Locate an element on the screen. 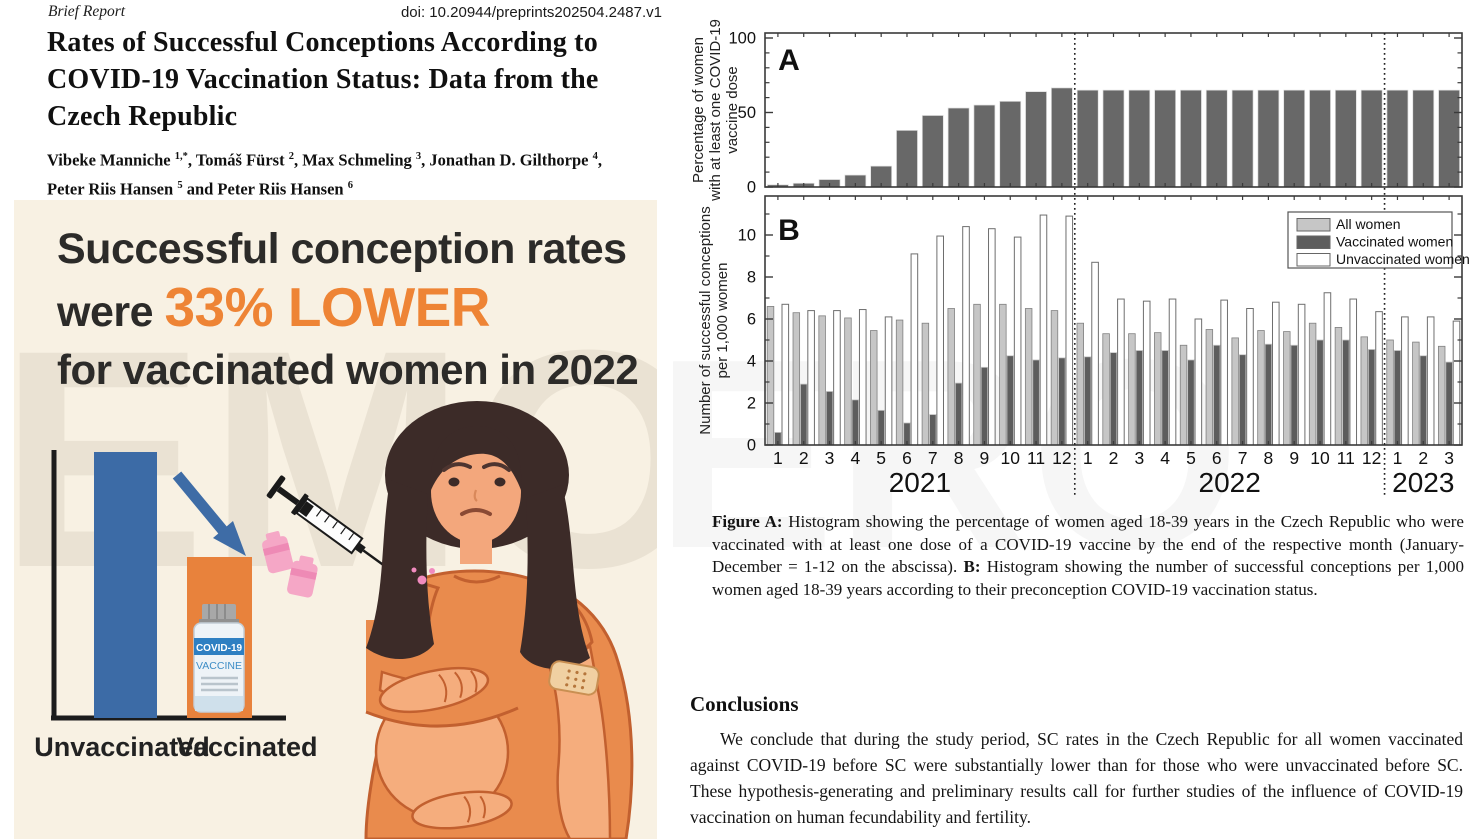  sad-mouth is located at coordinates (476, 512).